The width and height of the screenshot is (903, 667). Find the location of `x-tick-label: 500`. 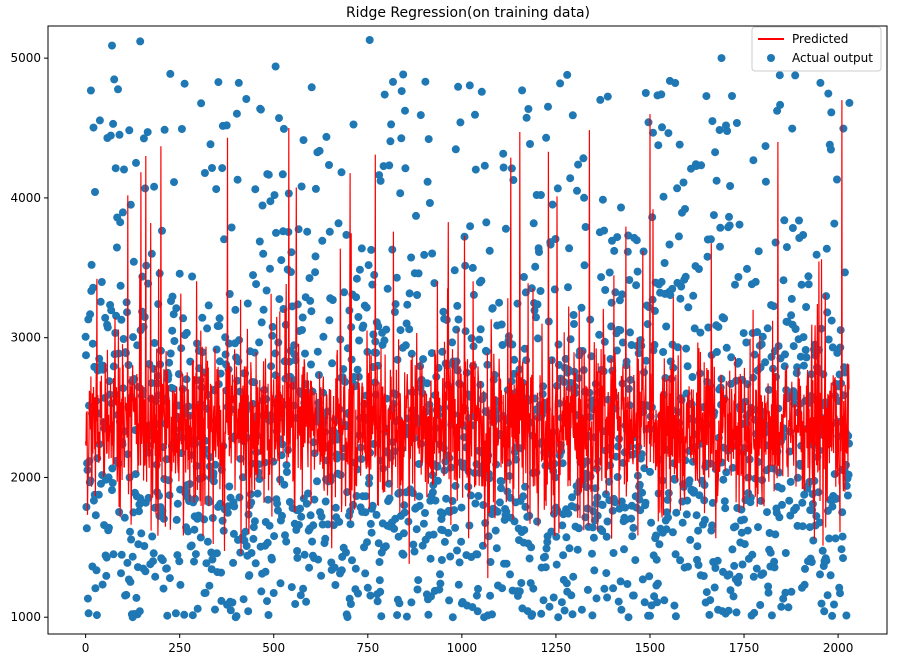

x-tick-label: 500 is located at coordinates (273, 648).